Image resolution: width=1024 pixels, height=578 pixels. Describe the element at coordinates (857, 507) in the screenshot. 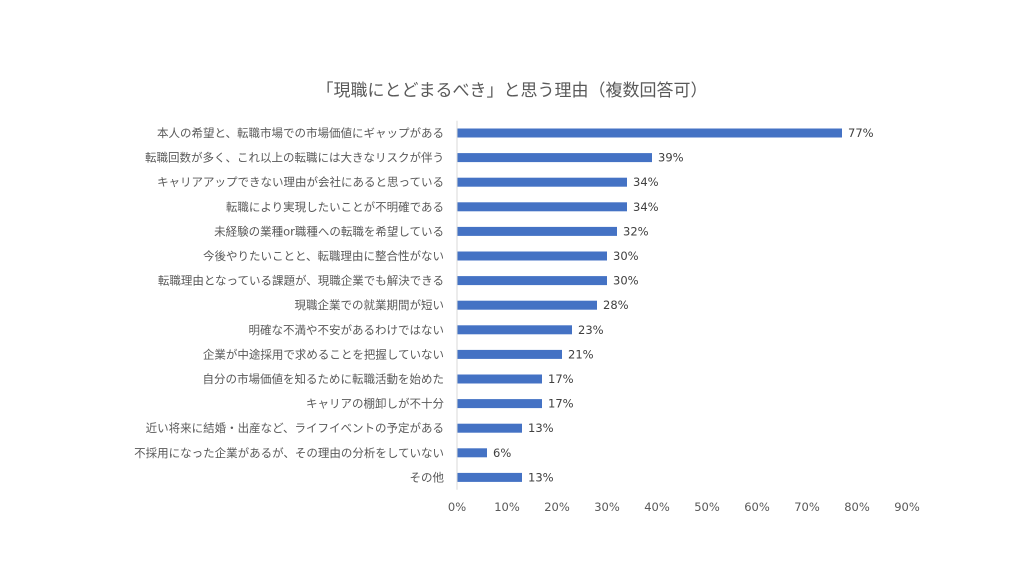

I see `x-tick-label: 80%` at that location.